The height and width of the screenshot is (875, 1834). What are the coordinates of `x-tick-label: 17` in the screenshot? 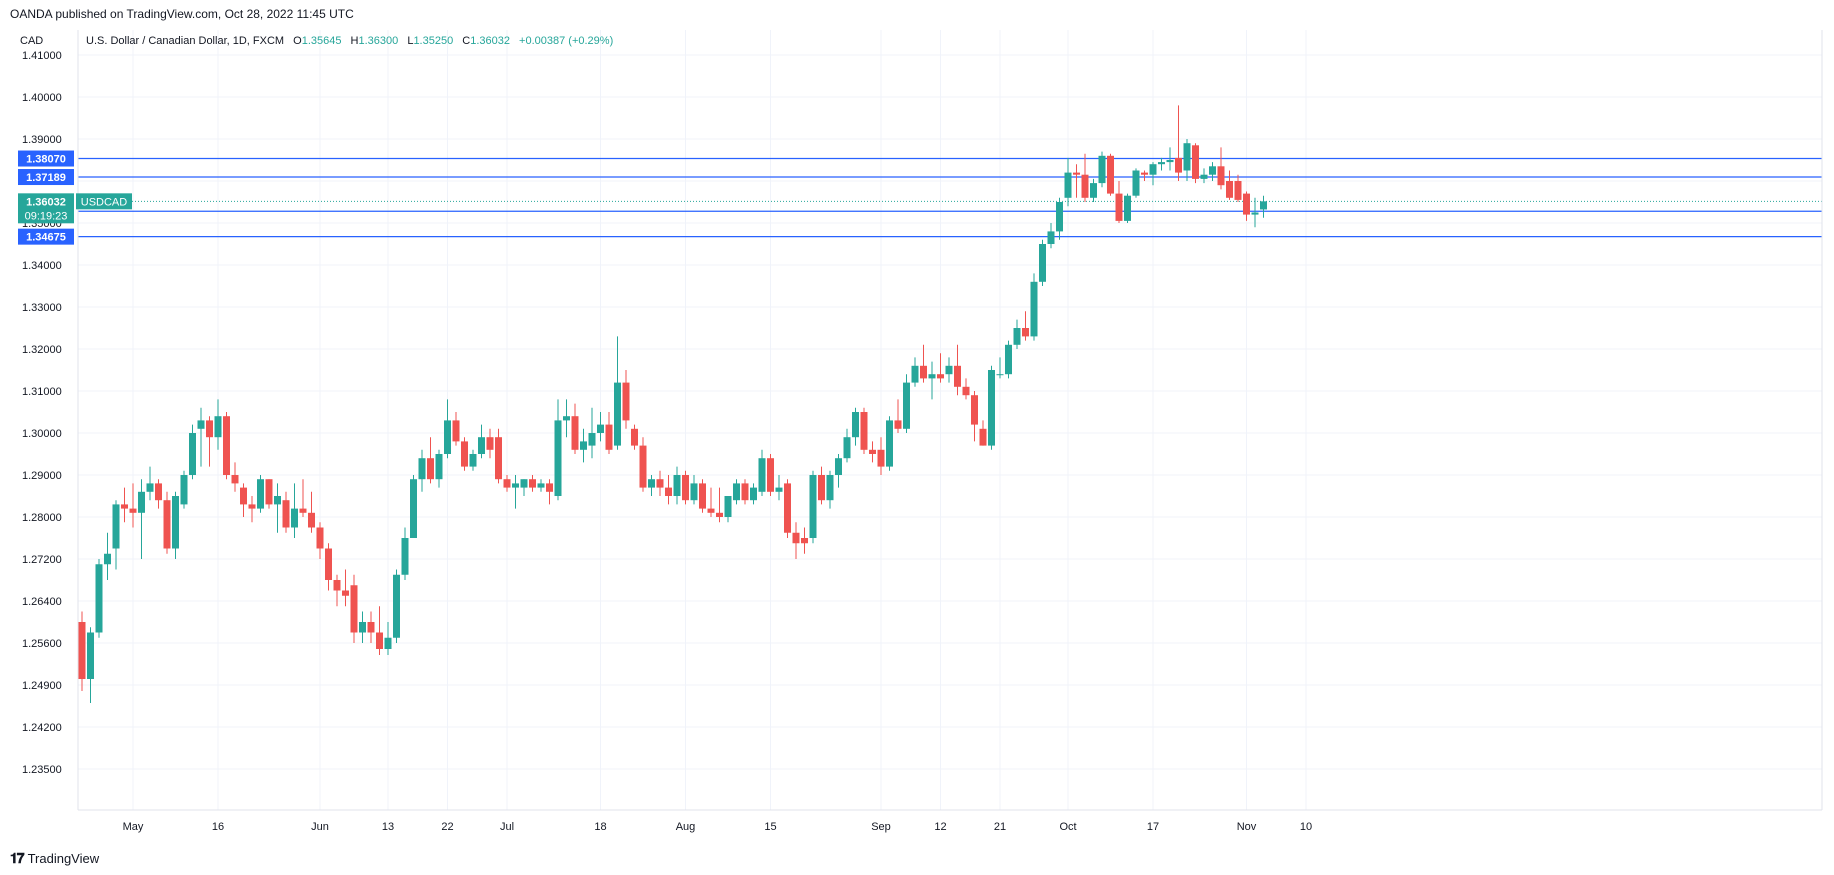 It's located at (1153, 827).